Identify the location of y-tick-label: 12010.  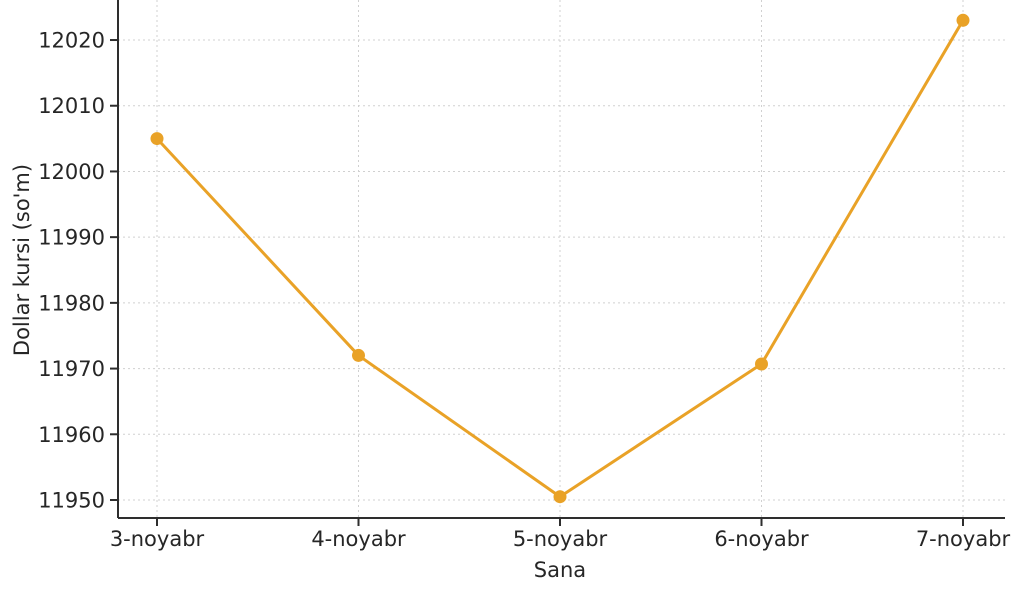
(71, 106).